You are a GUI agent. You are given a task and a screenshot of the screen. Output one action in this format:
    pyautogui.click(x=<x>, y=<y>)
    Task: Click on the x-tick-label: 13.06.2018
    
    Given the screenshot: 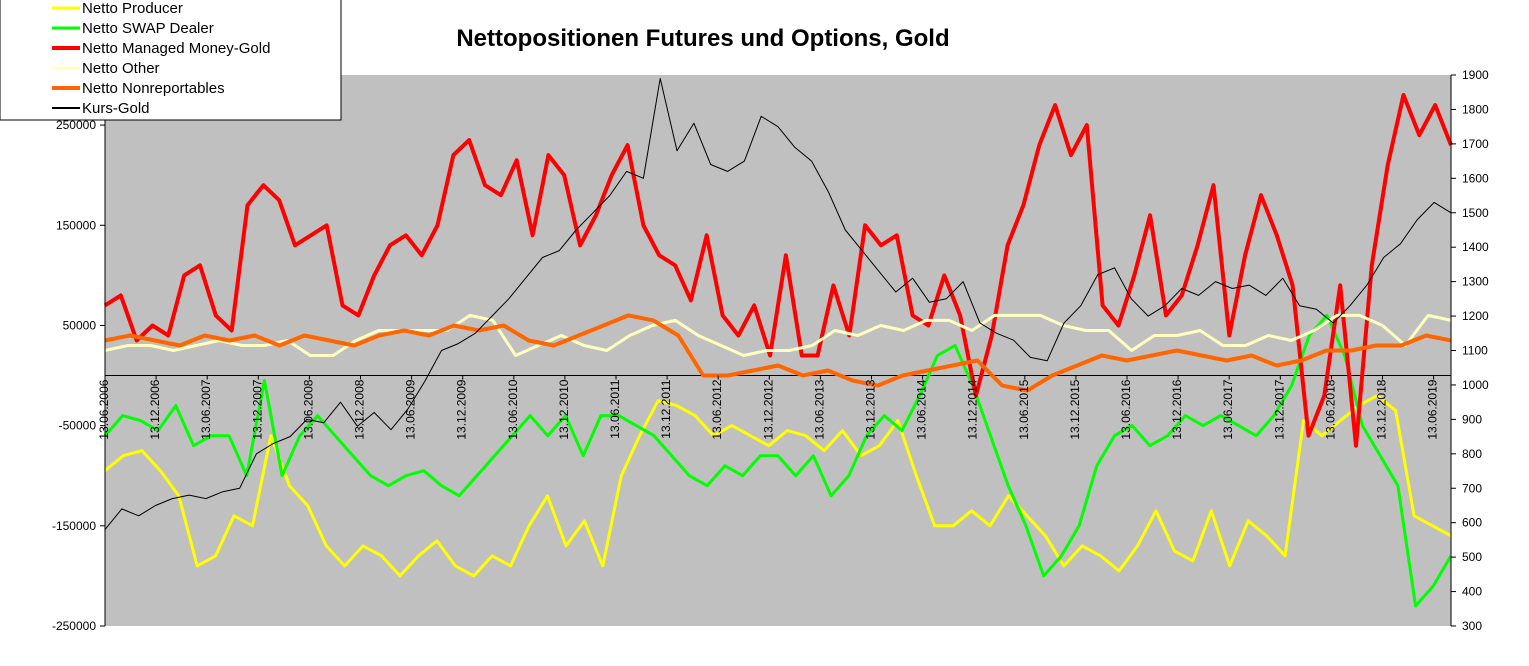 What is the action you would take?
    pyautogui.click(x=1330, y=409)
    